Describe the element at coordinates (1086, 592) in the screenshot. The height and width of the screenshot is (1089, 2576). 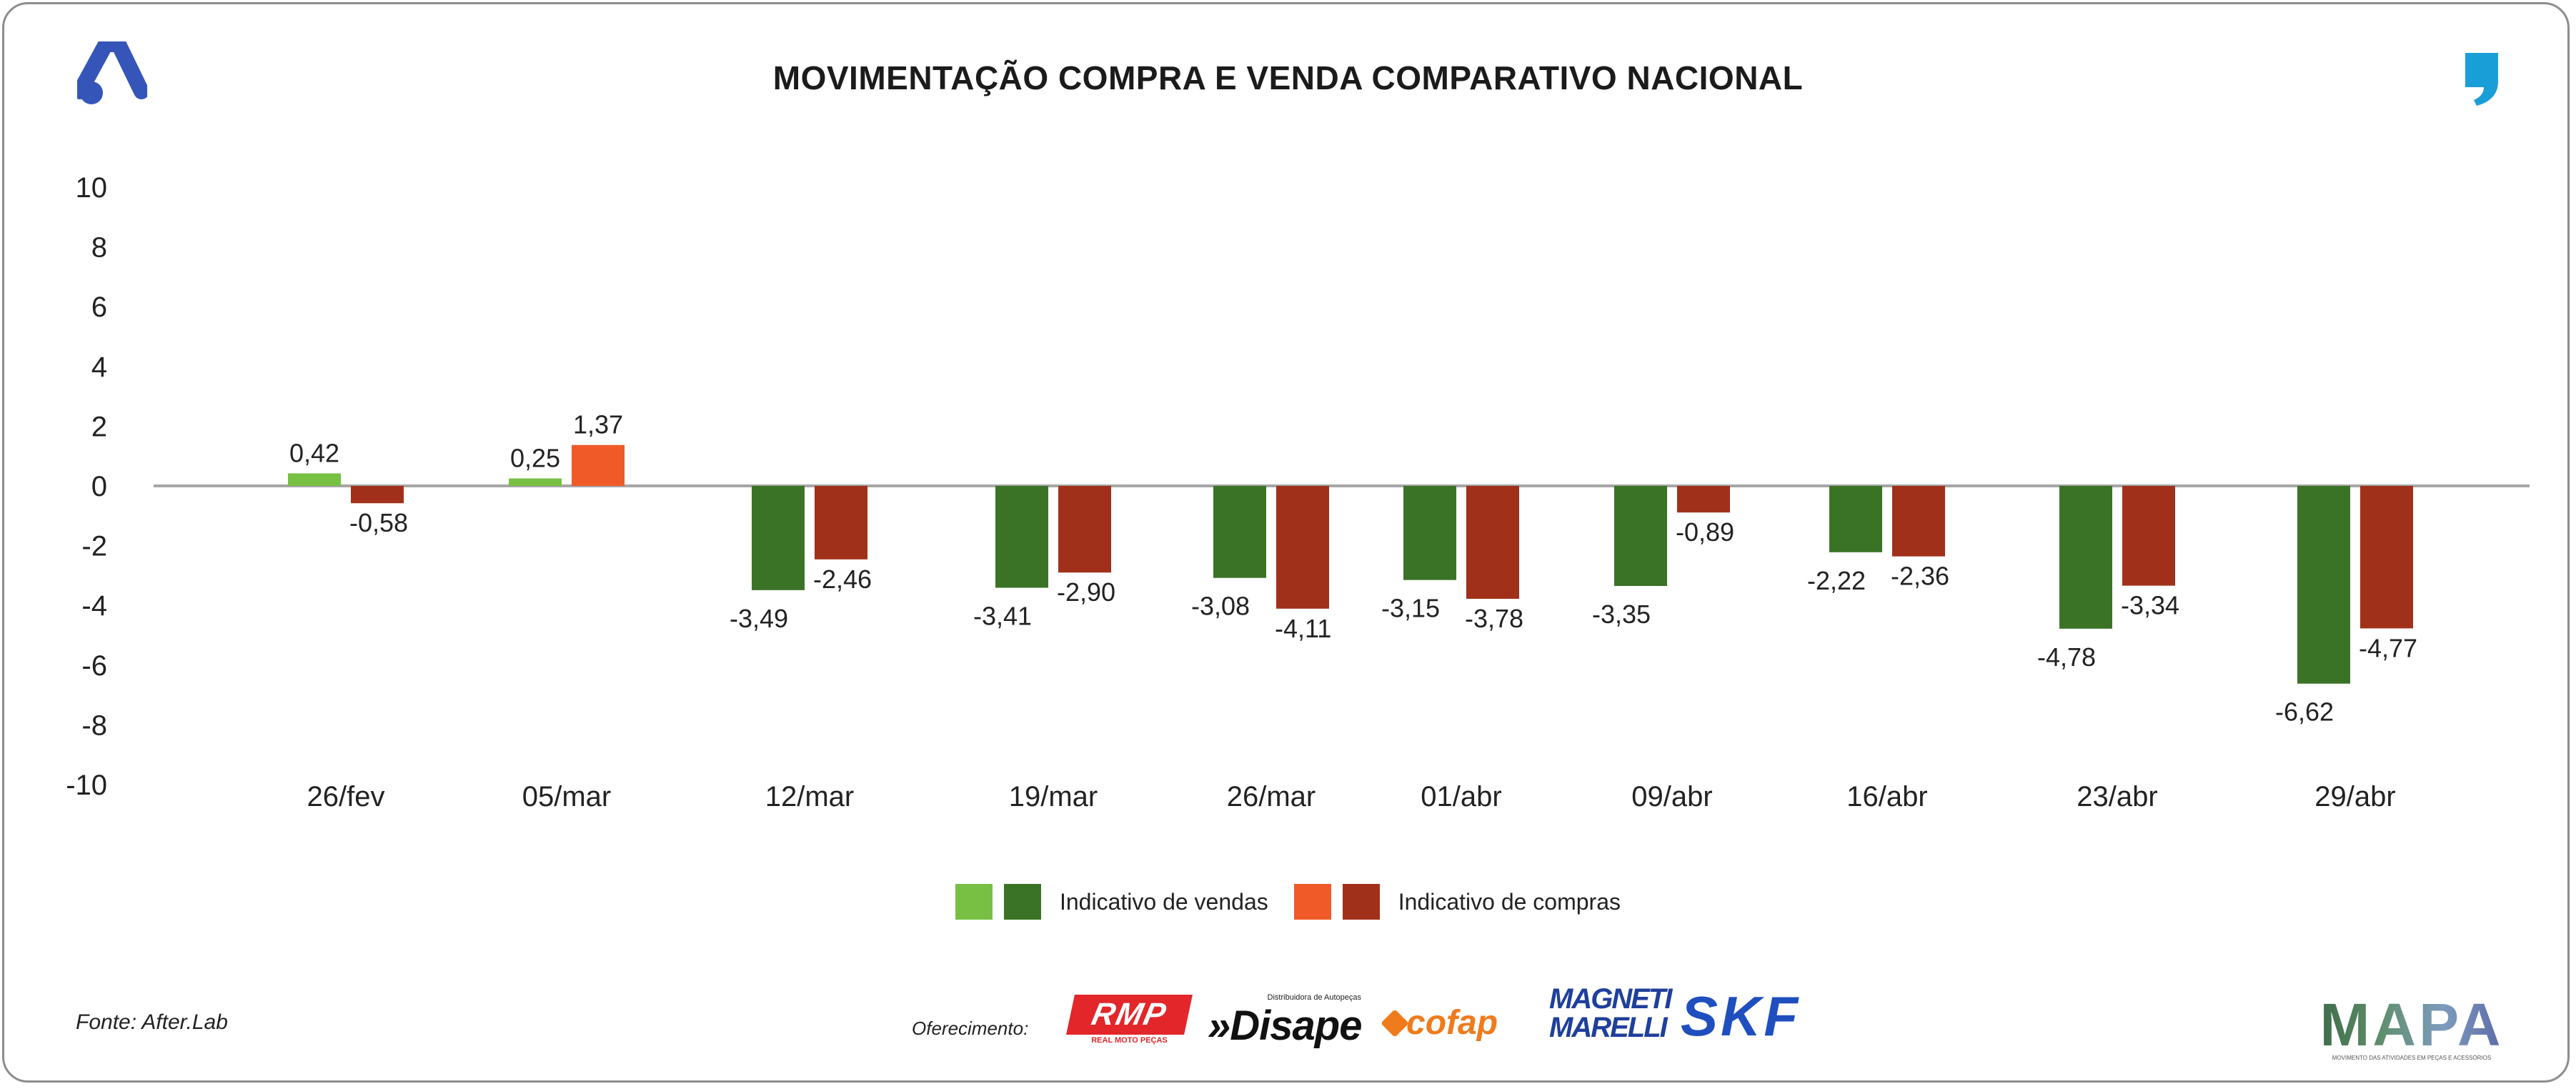
I see `label-purchases-3: -2,90` at that location.